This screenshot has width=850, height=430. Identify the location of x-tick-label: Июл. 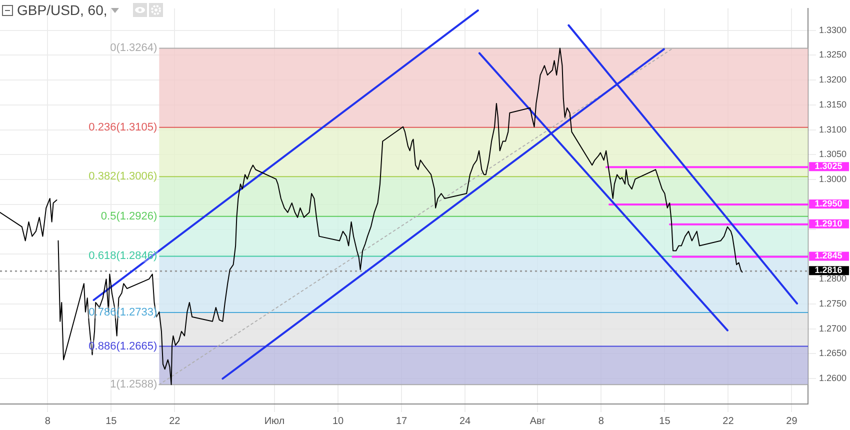
(274, 421).